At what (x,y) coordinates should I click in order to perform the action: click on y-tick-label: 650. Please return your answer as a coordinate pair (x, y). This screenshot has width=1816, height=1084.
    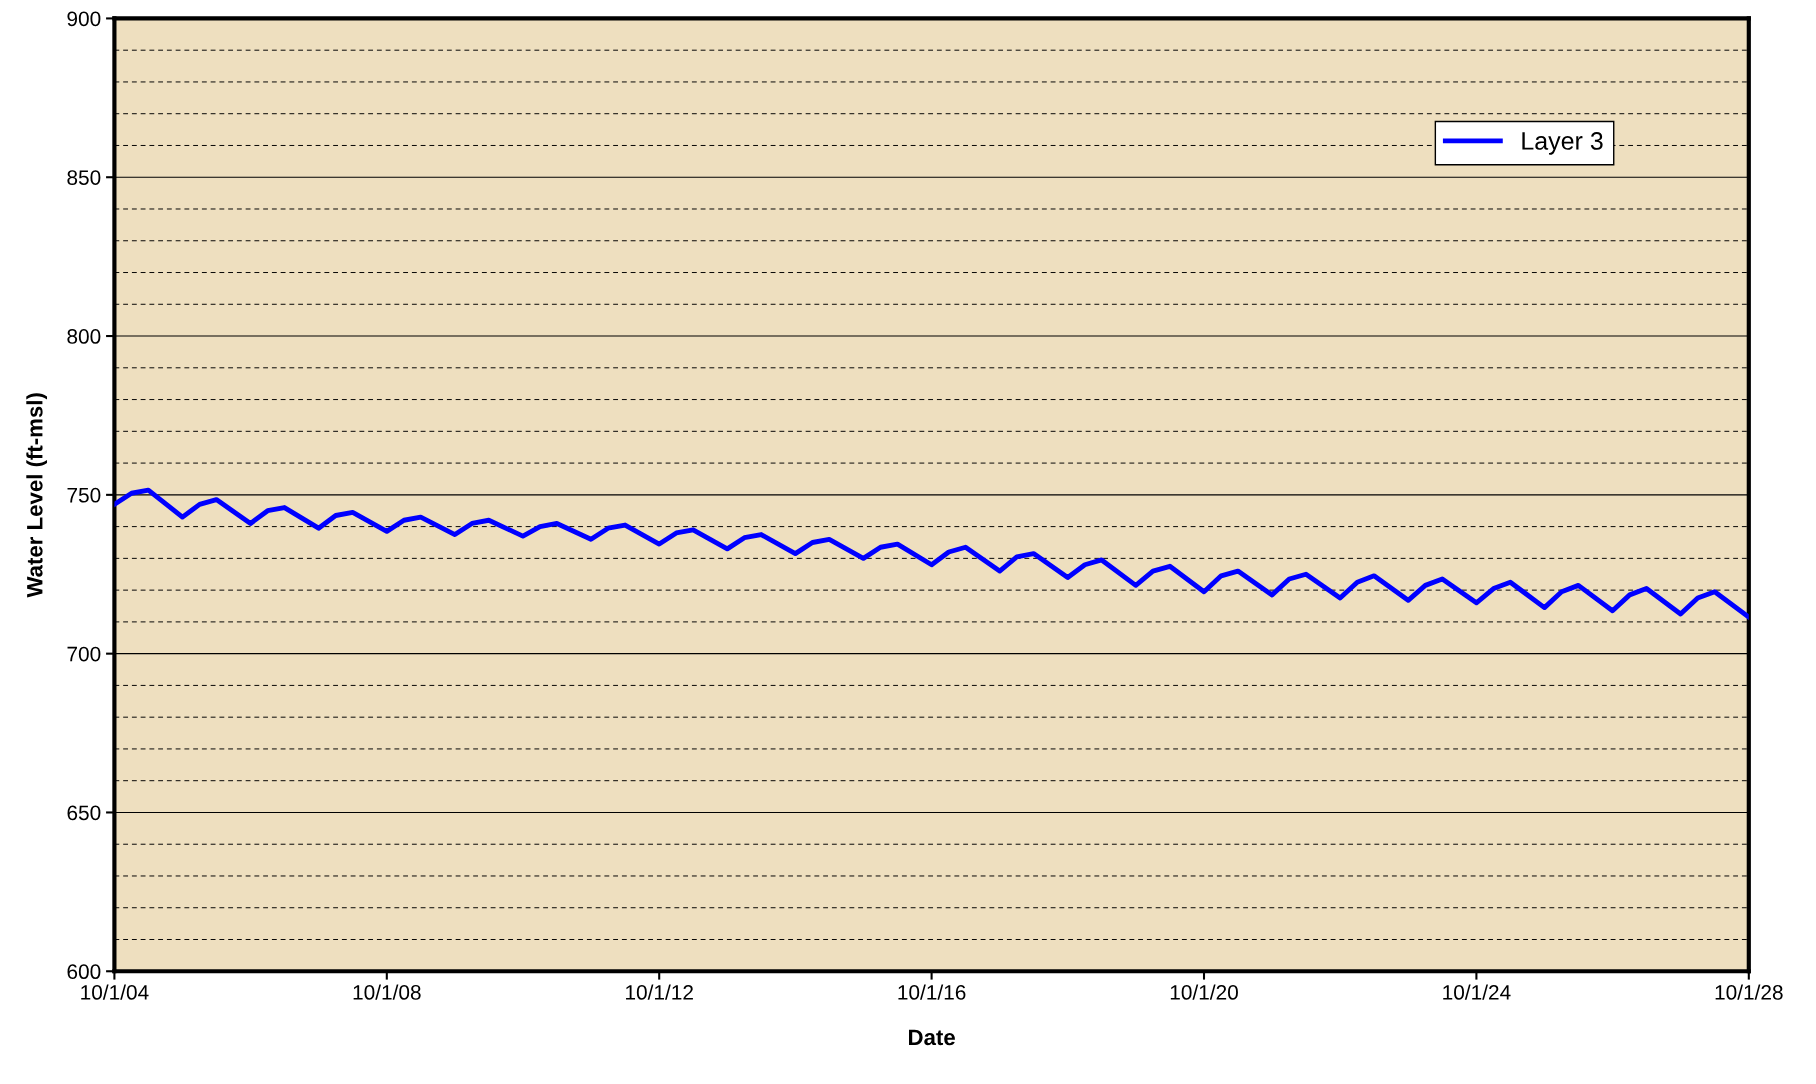
    Looking at the image, I should click on (84, 813).